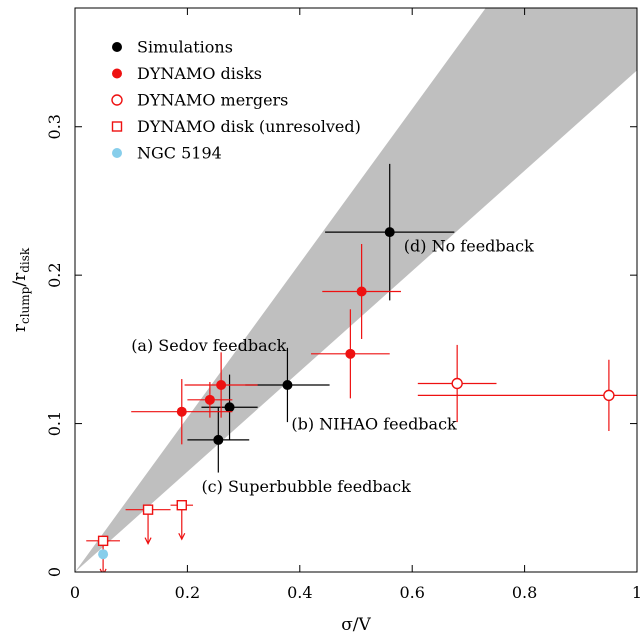  Describe the element at coordinates (54, 423) in the screenshot. I see `y-tick-label: 0.1` at that location.